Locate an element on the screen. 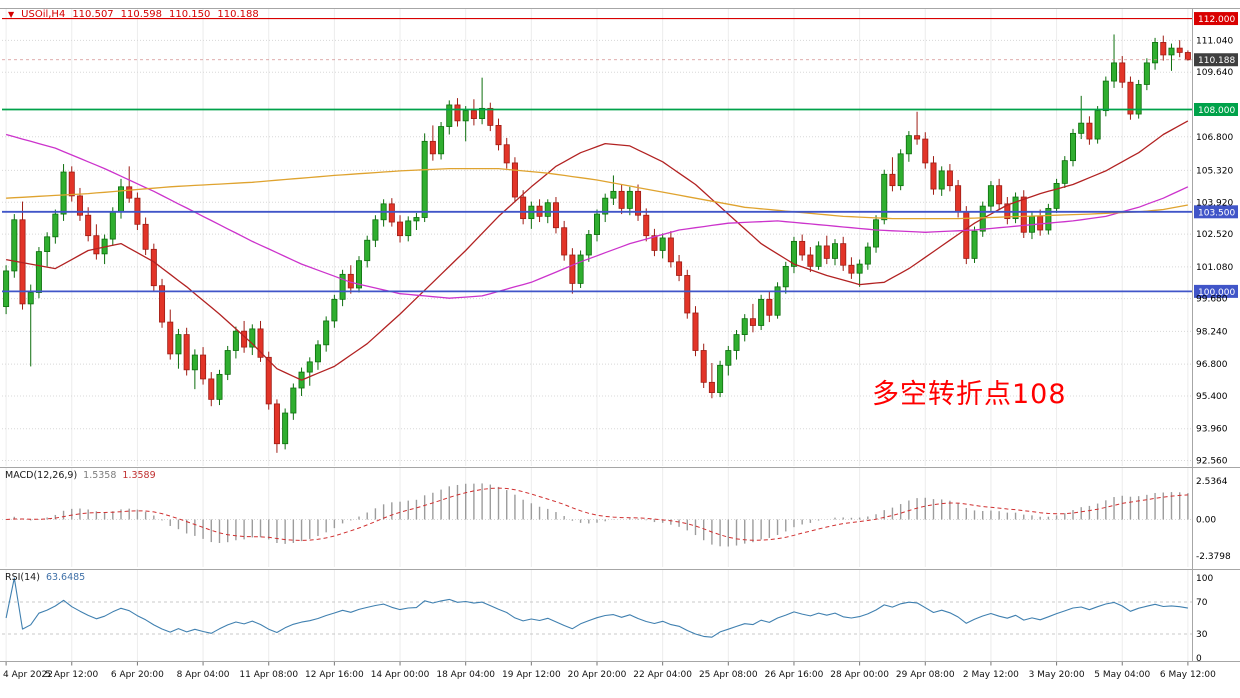 This screenshot has height=698, width=1240. svg-text: 92.560 is located at coordinates (1212, 462).